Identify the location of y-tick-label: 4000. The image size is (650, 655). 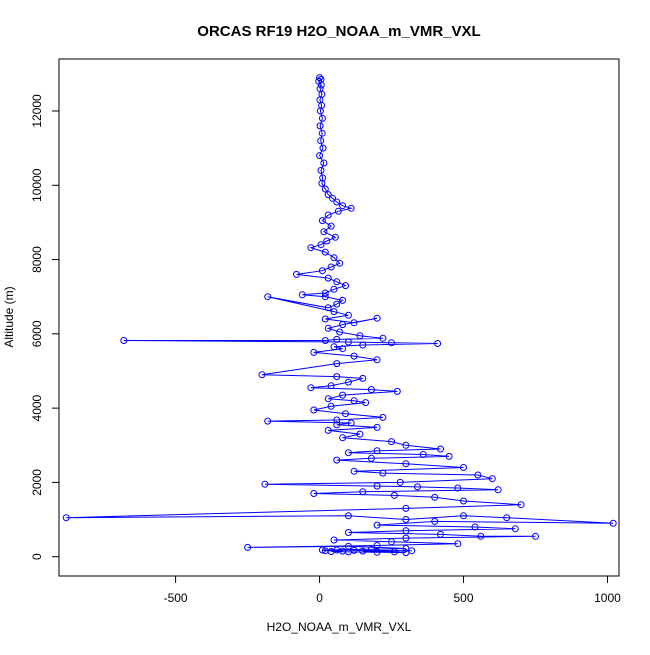
(37, 407).